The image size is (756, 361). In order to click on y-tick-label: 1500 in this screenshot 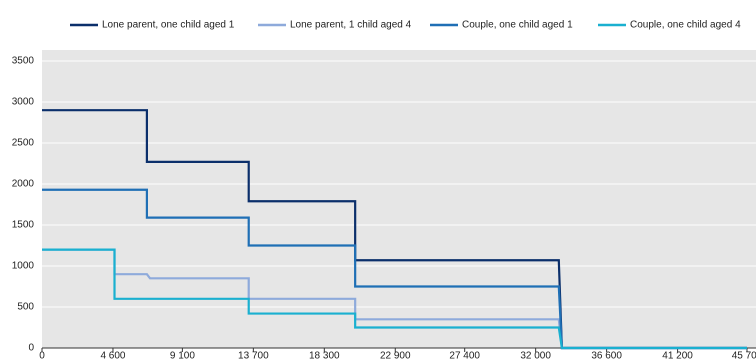, I will do `click(23, 225)`.